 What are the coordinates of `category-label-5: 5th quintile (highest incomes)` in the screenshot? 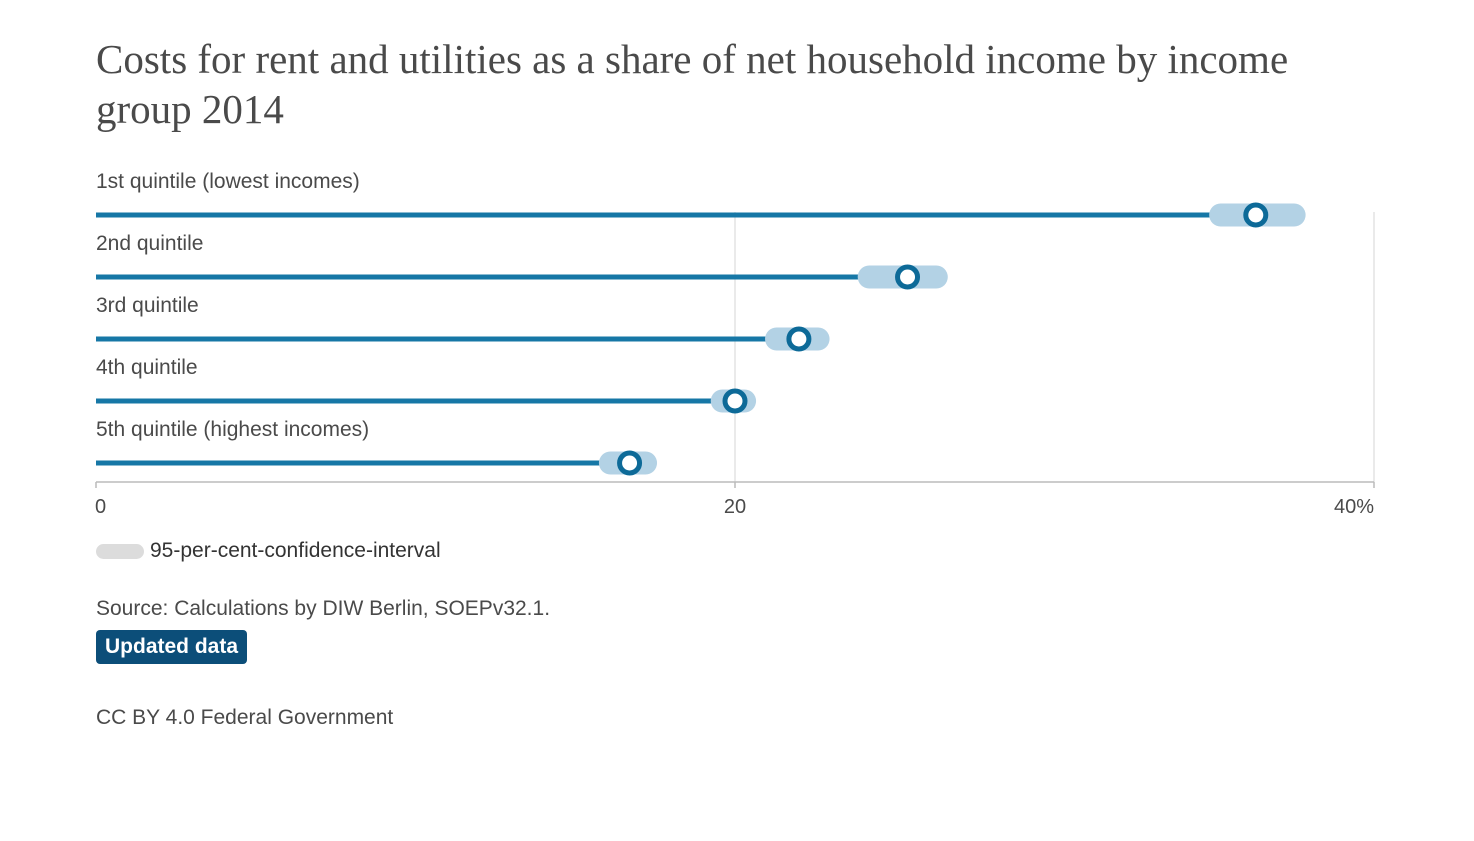 It's located at (232, 429).